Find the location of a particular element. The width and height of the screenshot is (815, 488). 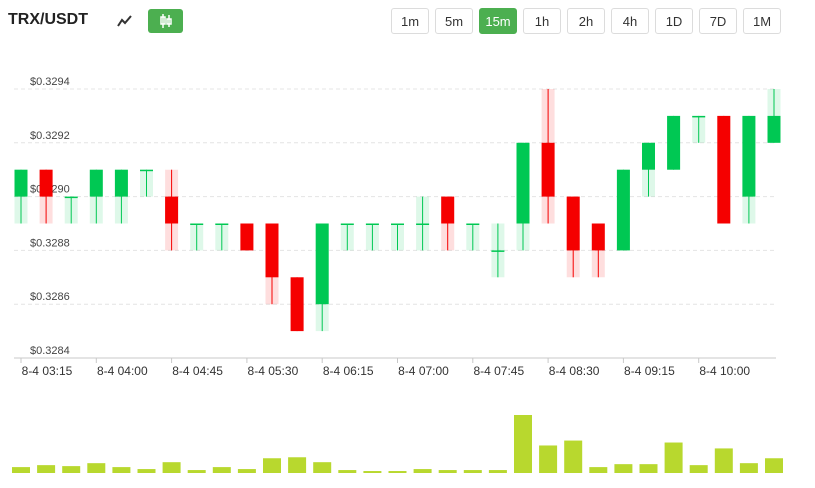

x-tick-label: 8-4 06:15 is located at coordinates (348, 371).